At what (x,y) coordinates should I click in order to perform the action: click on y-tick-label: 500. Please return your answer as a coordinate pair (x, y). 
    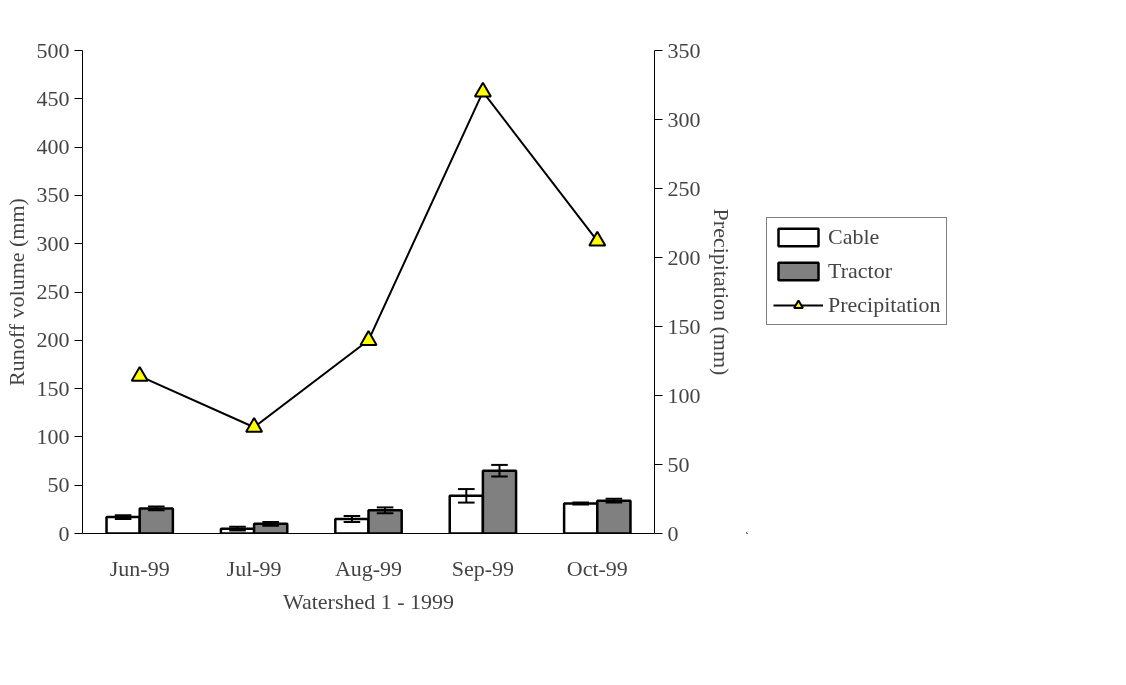
    Looking at the image, I should click on (53, 50).